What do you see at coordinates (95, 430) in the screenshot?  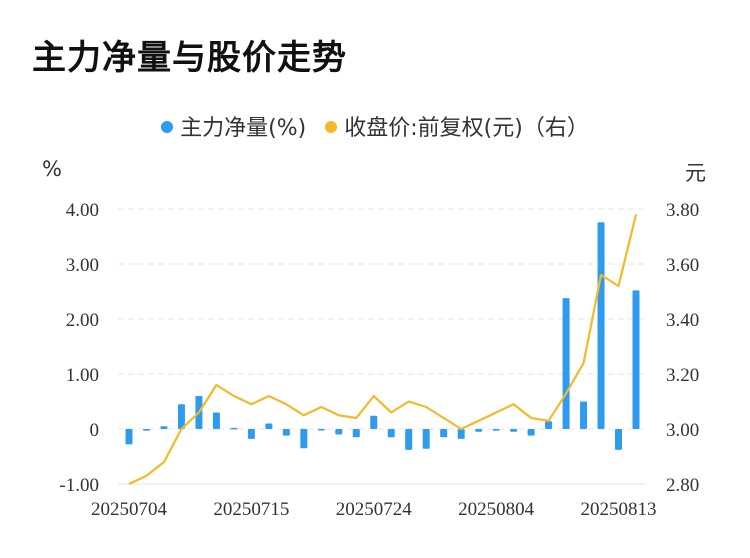 I see `y-left-tick-label: 0` at bounding box center [95, 430].